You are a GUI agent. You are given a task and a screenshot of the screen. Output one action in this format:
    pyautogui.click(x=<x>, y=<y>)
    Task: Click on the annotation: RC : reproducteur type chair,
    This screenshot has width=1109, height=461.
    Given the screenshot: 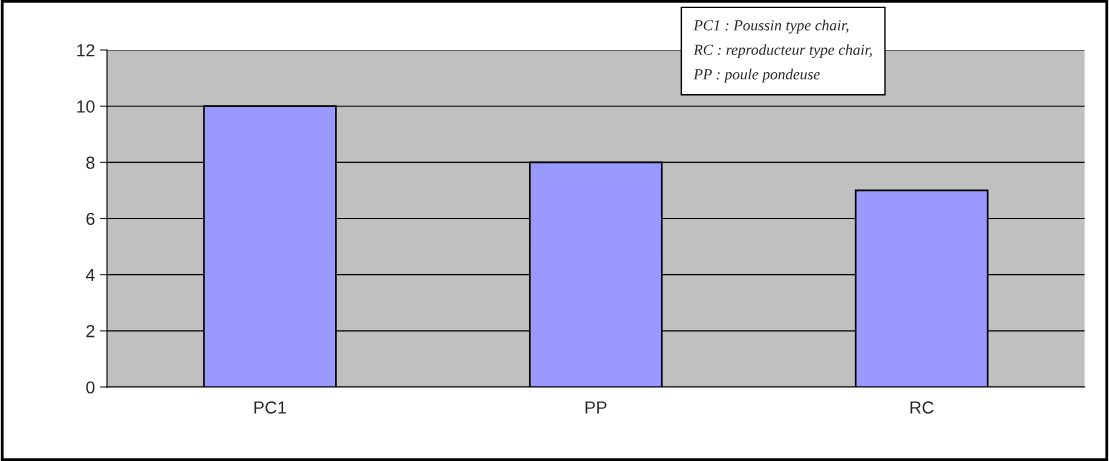 What is the action you would take?
    pyautogui.click(x=782, y=51)
    